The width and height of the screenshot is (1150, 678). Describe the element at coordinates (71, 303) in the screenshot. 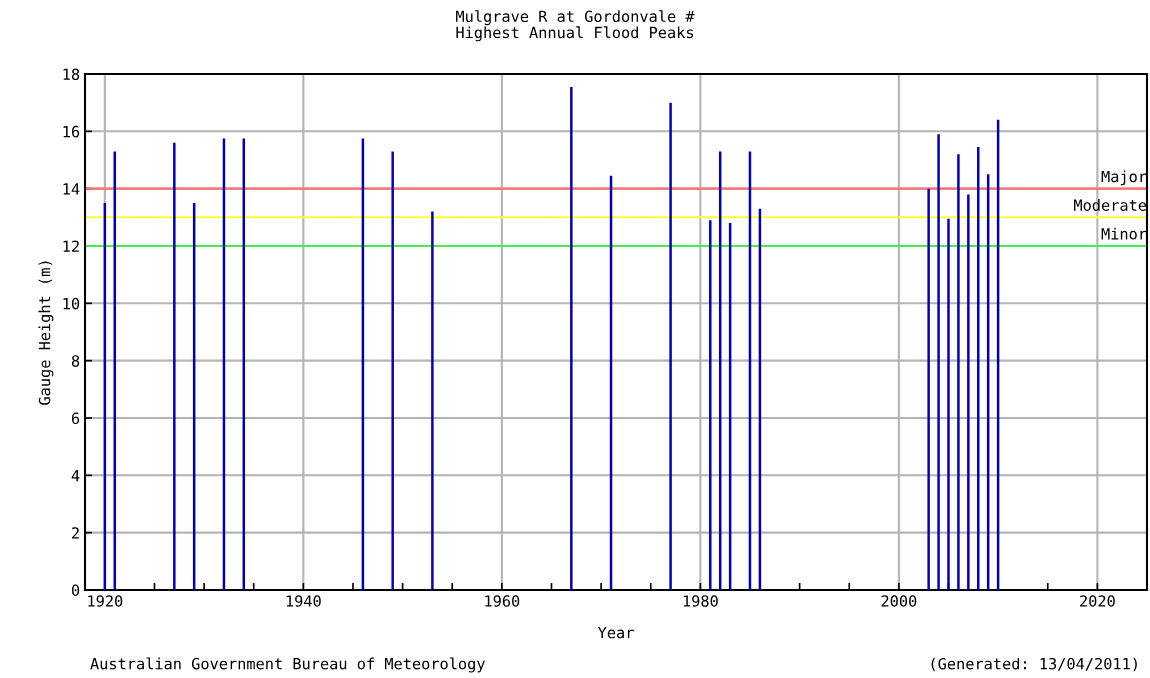

I see `y-tick-label: 10` at that location.